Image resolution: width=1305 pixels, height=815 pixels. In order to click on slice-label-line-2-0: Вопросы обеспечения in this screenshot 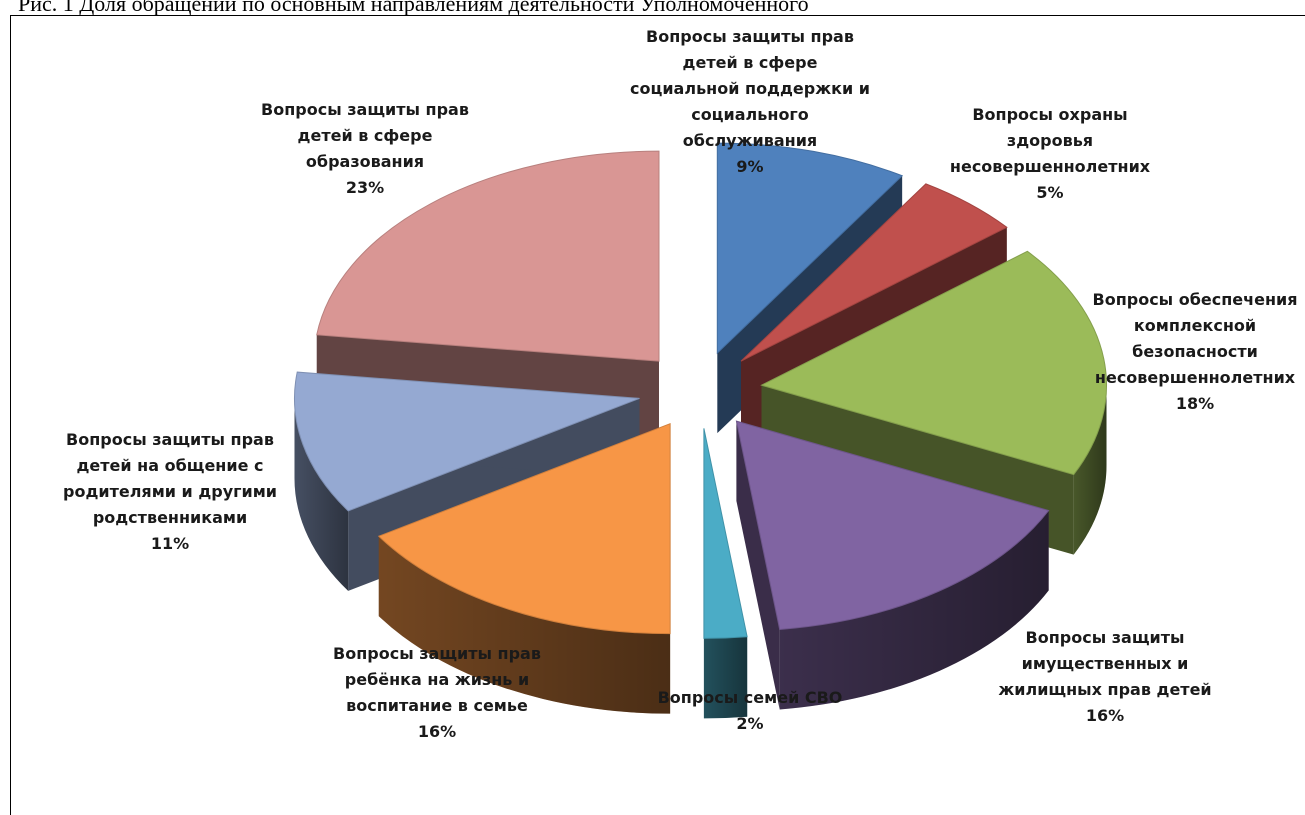, I will do `click(1195, 299)`.